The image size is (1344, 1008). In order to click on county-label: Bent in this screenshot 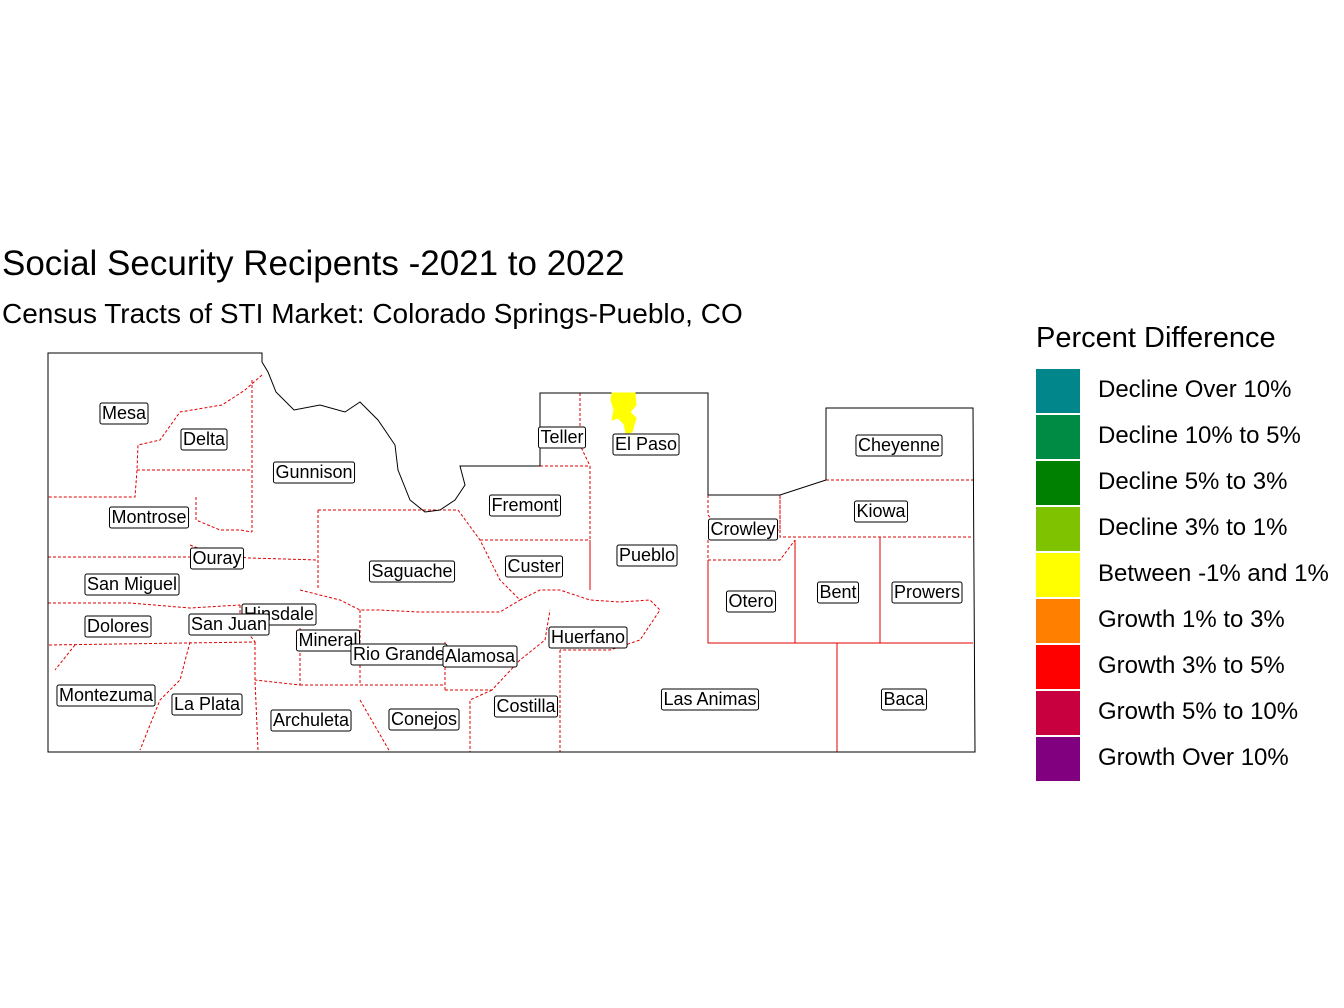, I will do `click(838, 592)`.